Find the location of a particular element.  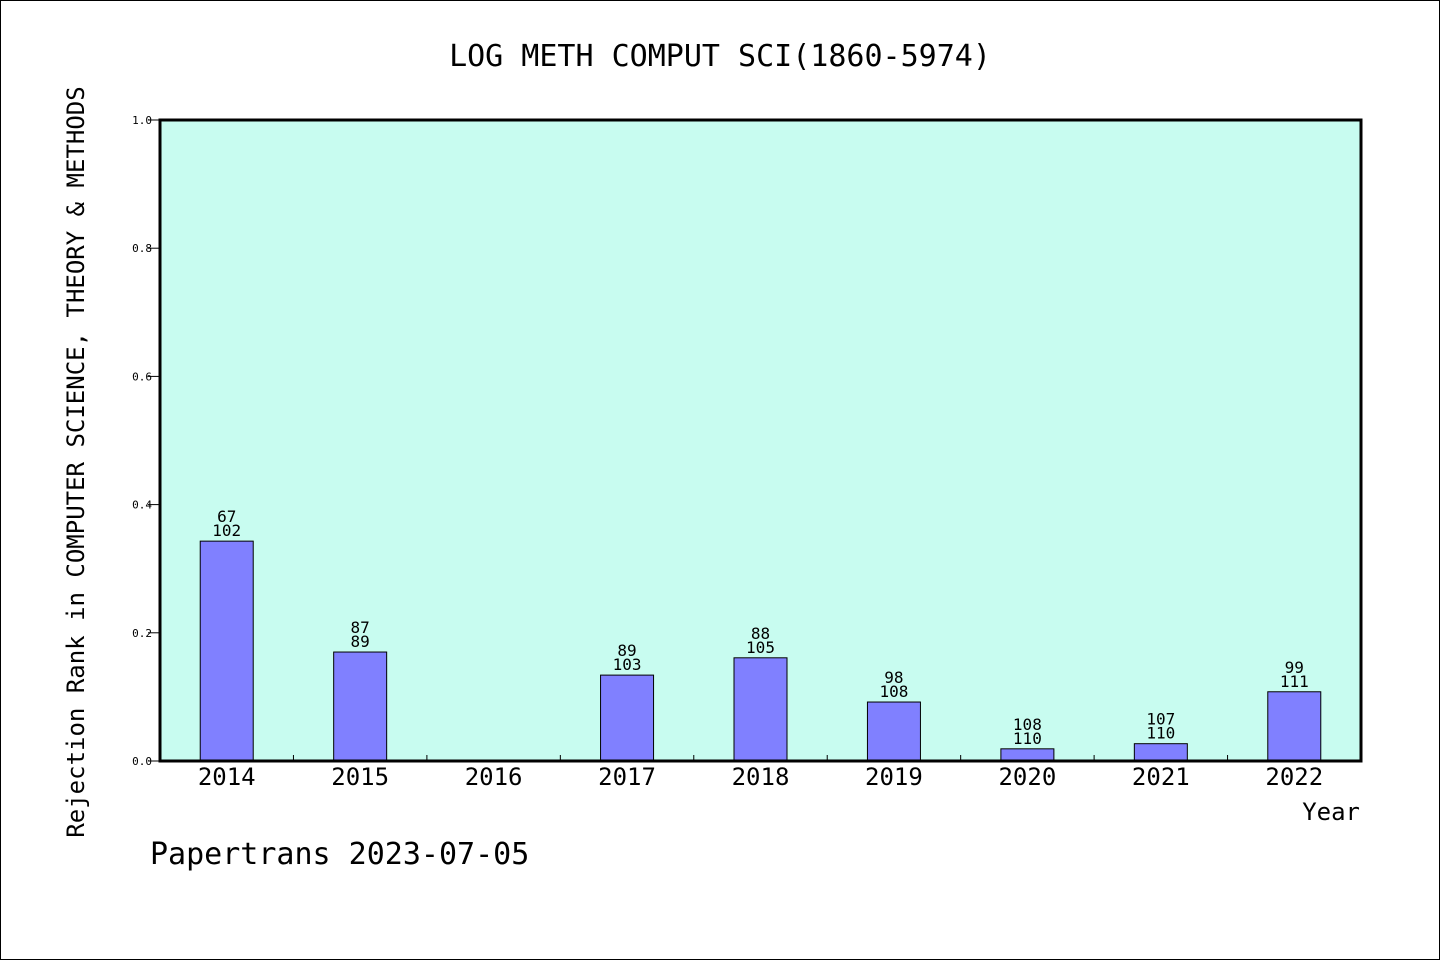

data-label-top: 87 is located at coordinates (360, 627).